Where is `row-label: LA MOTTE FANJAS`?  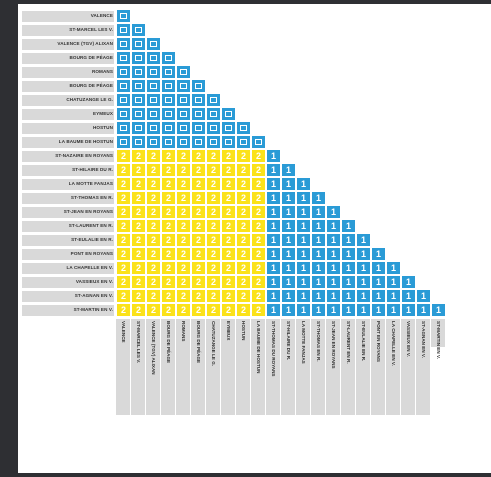 row-label: LA MOTTE FANJAS is located at coordinates (90, 183).